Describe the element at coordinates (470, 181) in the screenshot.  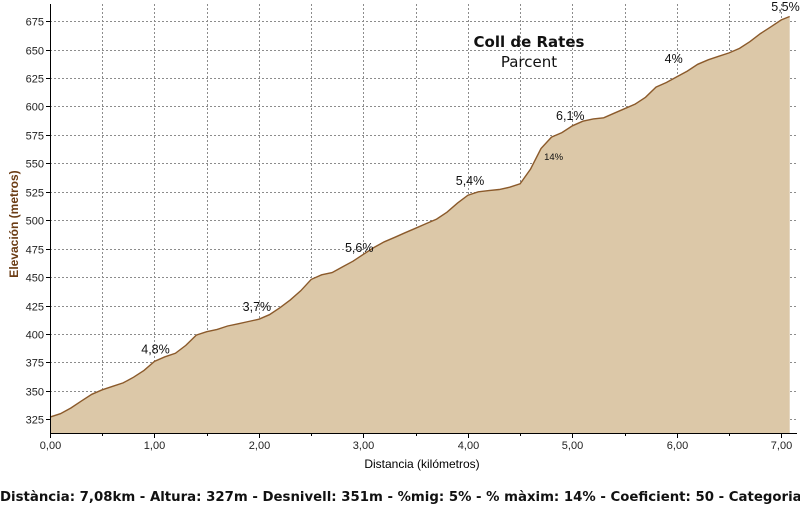
I see `grade-label: 5,4%` at that location.